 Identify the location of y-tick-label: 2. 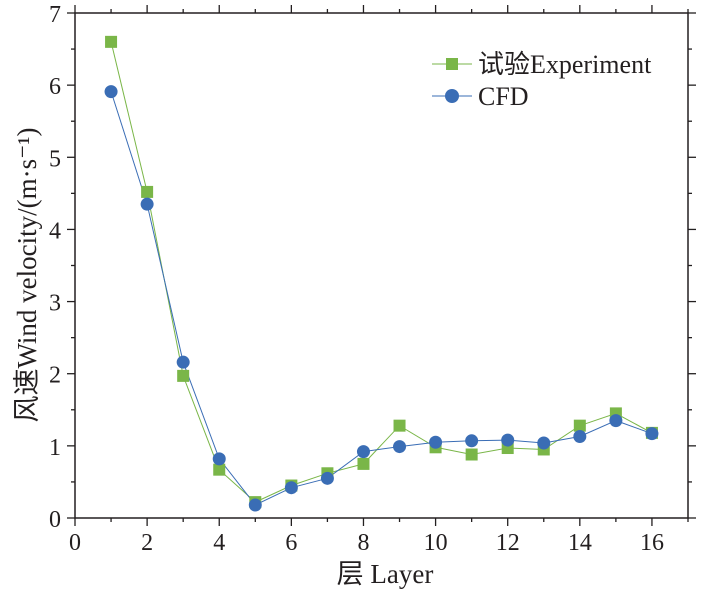
(55, 376).